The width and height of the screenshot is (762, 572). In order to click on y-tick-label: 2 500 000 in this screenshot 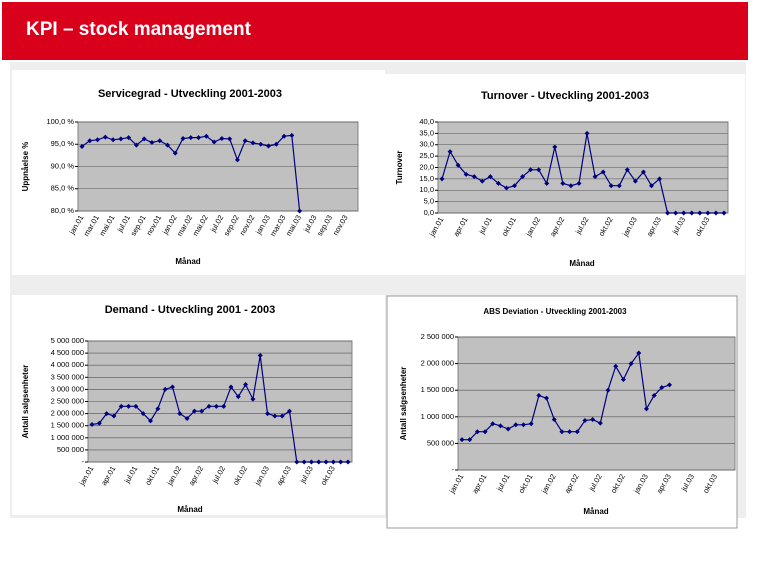, I will do `click(437, 336)`.